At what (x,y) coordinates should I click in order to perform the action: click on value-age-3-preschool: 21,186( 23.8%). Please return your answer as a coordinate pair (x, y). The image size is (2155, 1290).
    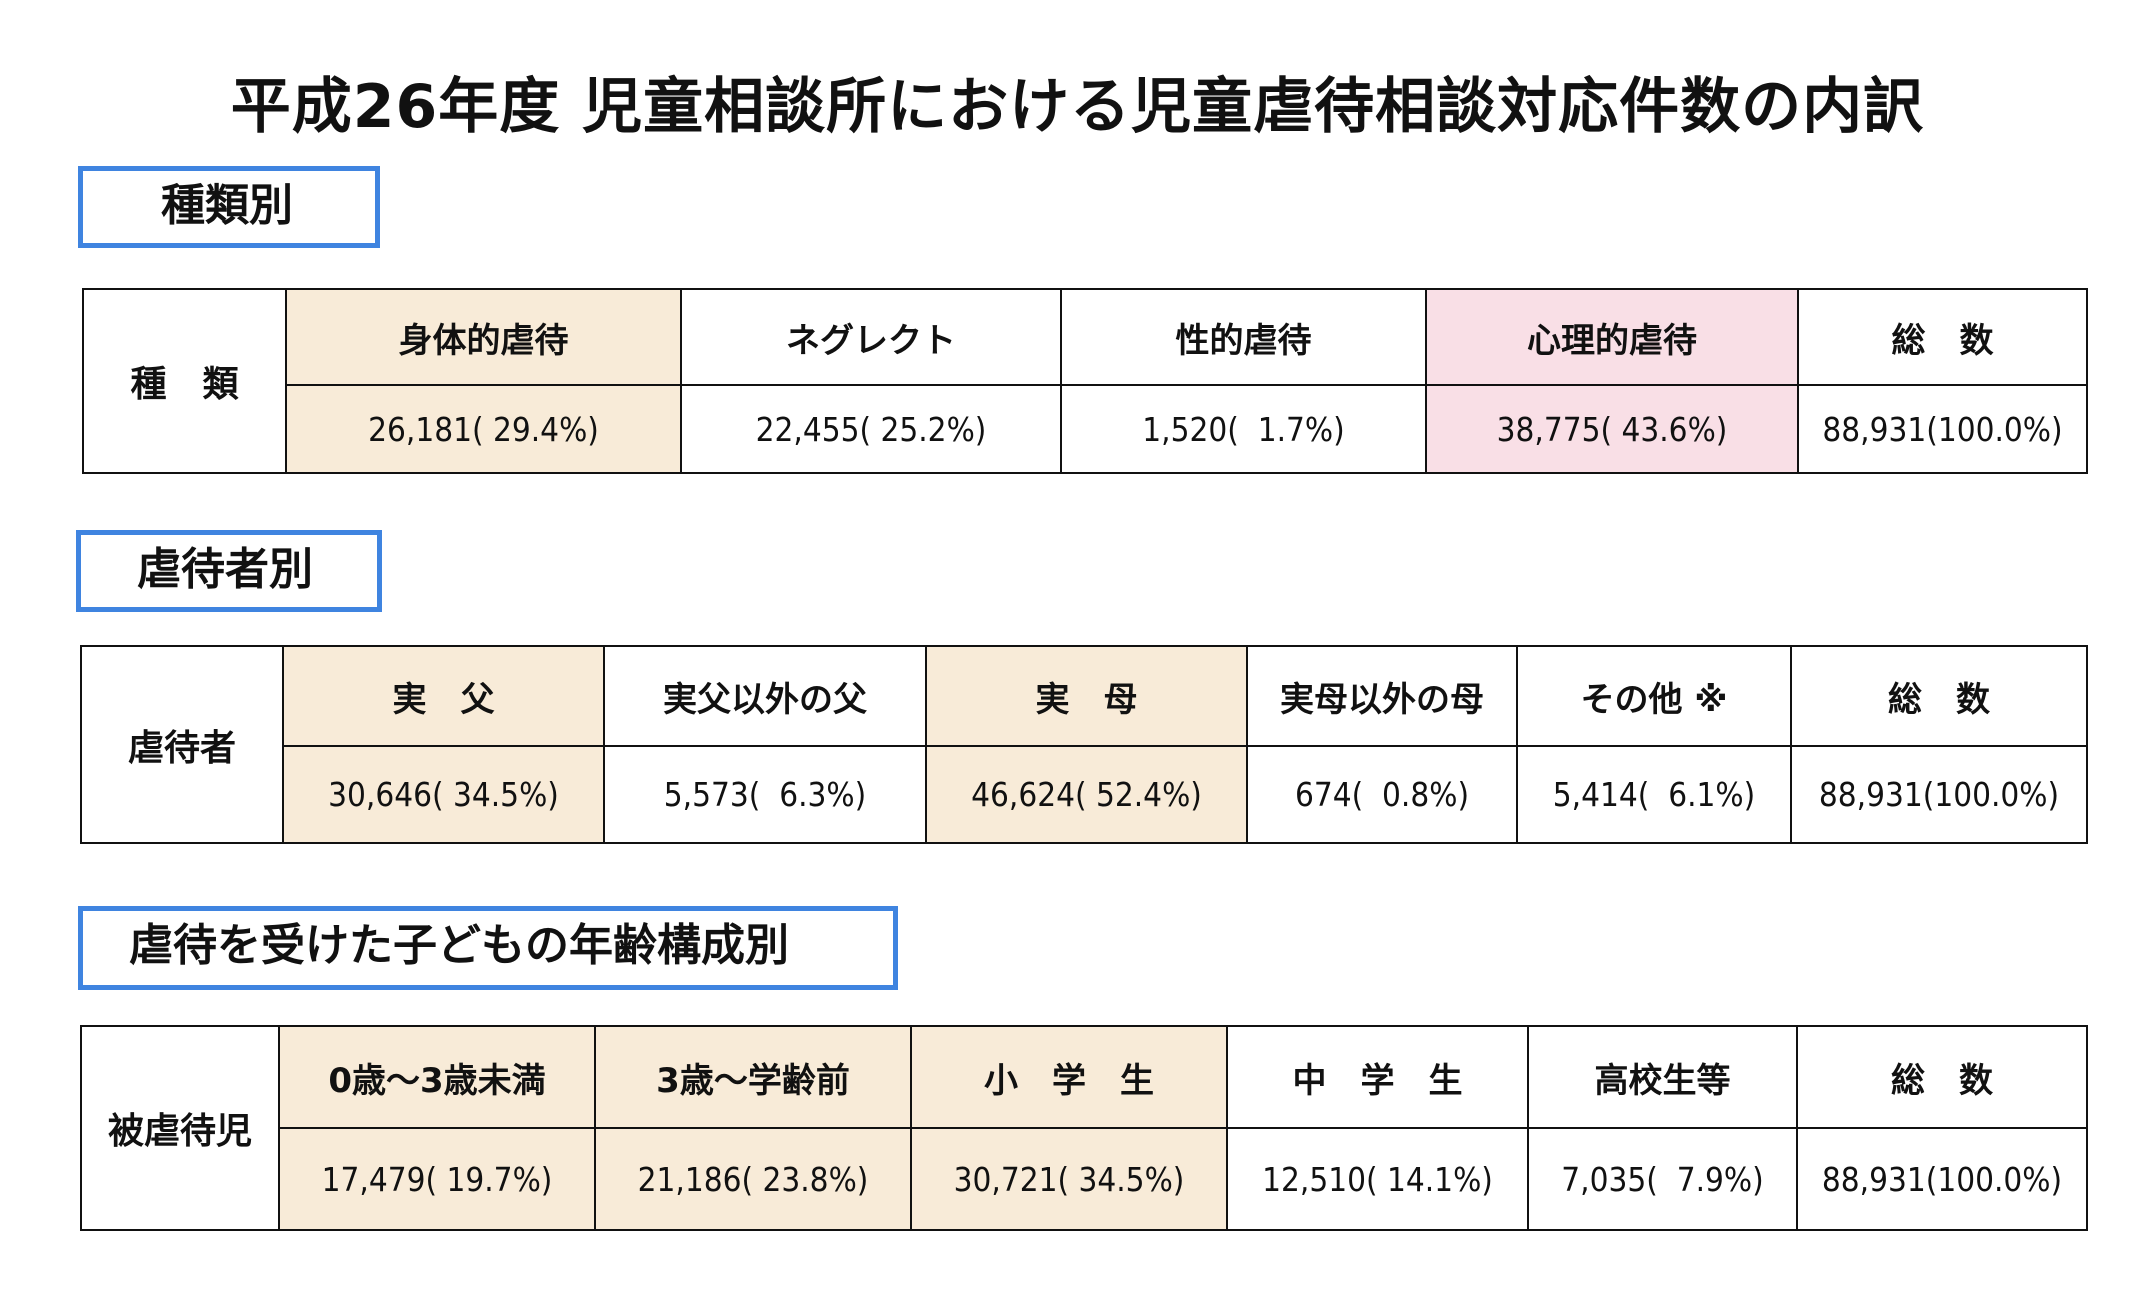
    Looking at the image, I should click on (753, 1179).